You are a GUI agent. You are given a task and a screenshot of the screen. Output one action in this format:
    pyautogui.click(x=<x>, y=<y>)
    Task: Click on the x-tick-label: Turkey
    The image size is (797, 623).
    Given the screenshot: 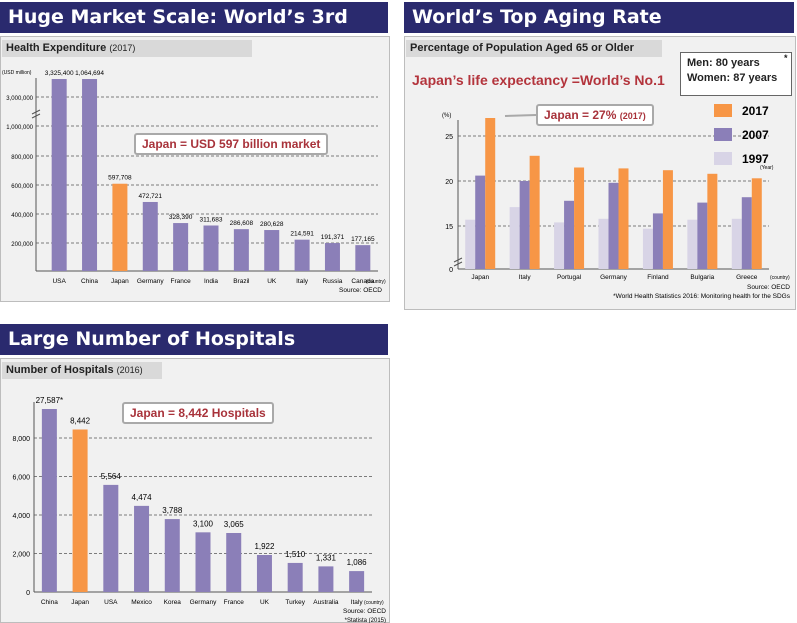 What is the action you would take?
    pyautogui.click(x=295, y=602)
    